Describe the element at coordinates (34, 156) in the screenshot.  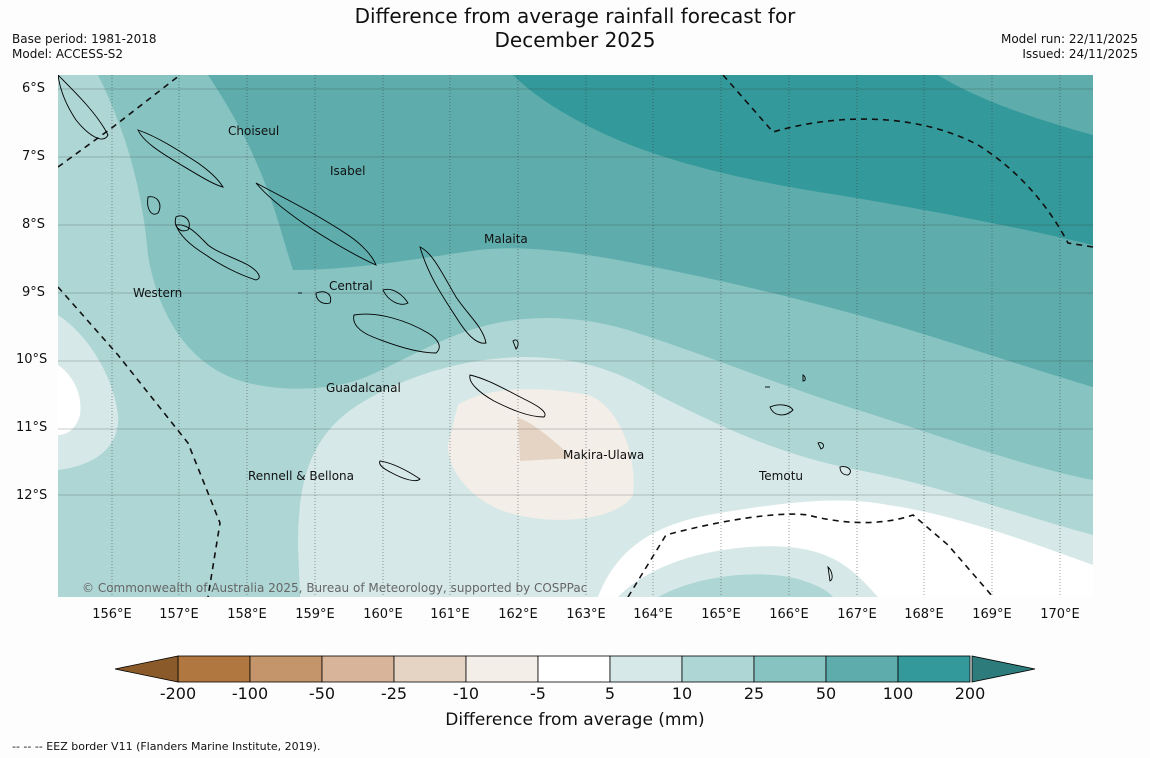
I see `lat-label: 7°S` at that location.